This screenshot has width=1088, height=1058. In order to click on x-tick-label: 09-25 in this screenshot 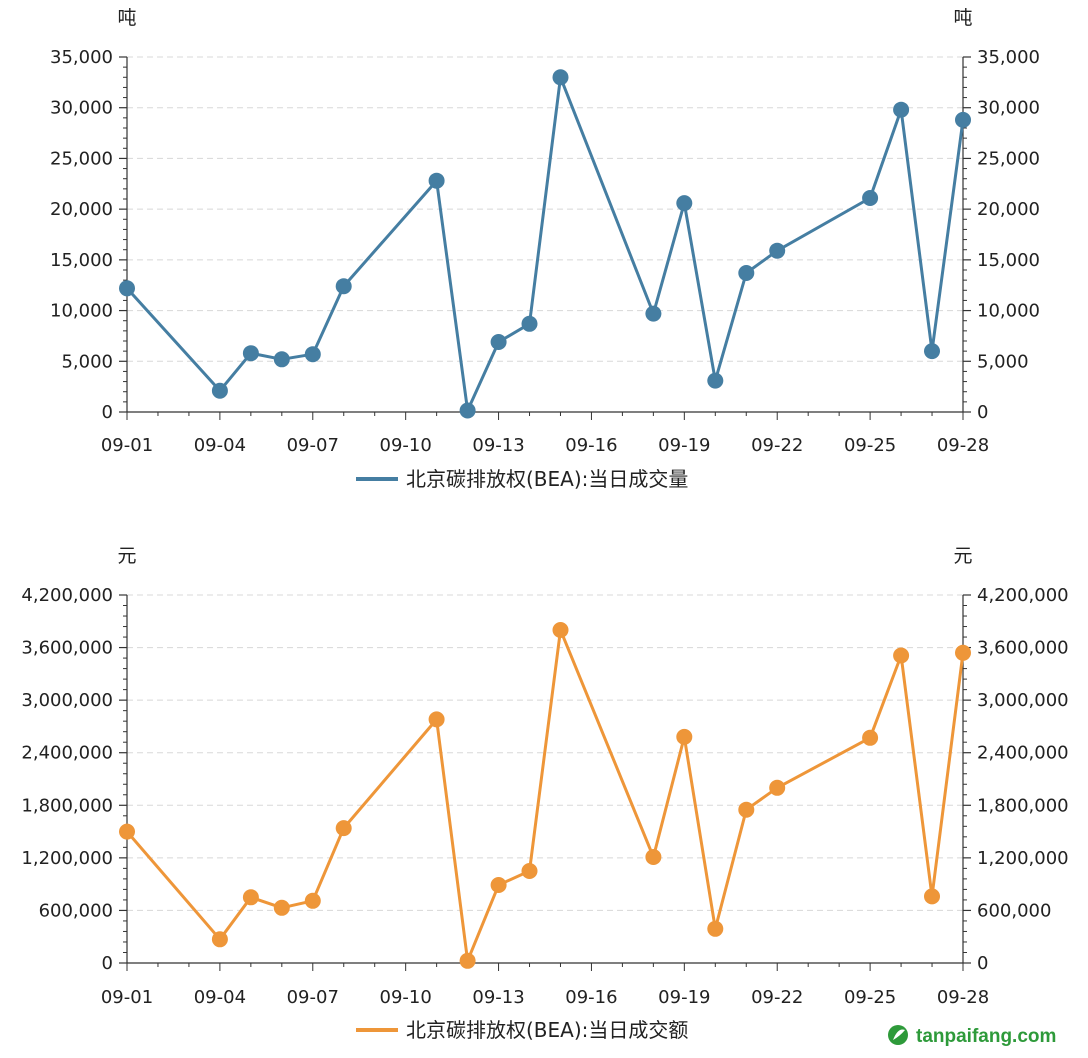, I will do `click(870, 997)`.